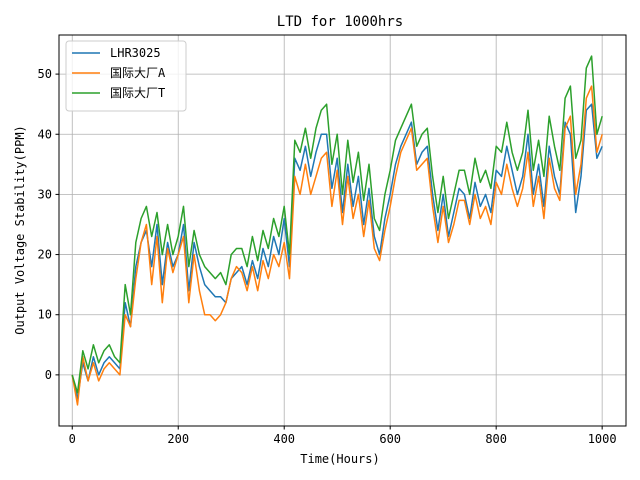 This screenshot has height=480, width=640. Describe the element at coordinates (72, 439) in the screenshot. I see `x-tick-label: 0` at that location.